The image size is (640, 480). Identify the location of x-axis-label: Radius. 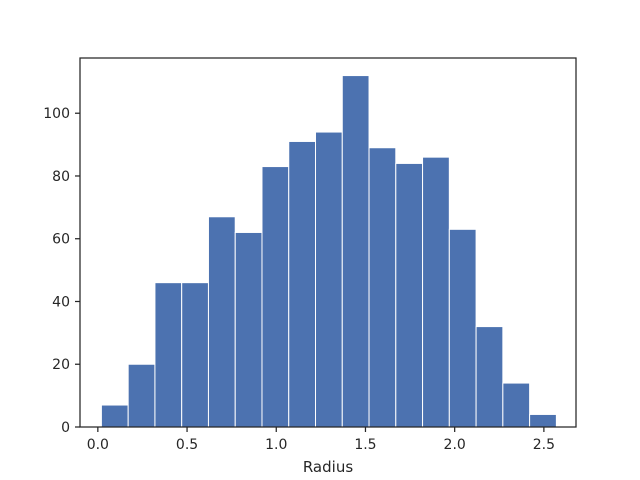
(328, 467).